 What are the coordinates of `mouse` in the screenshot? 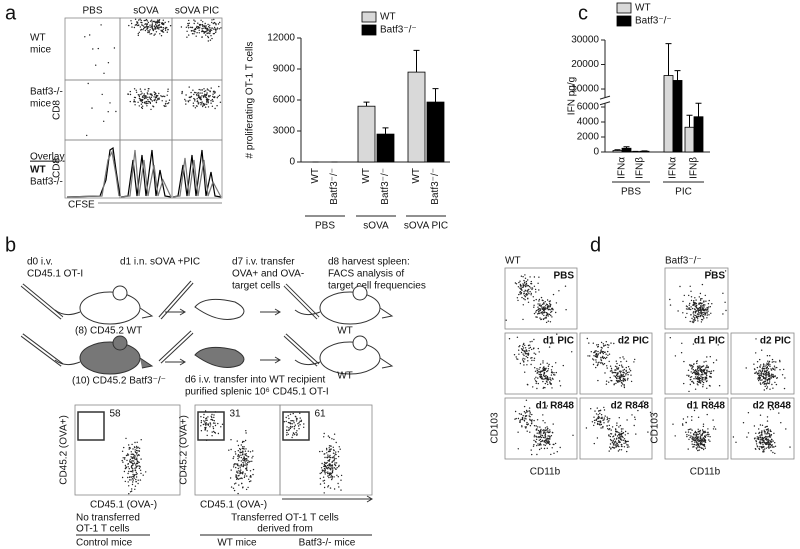 It's located at (120, 293).